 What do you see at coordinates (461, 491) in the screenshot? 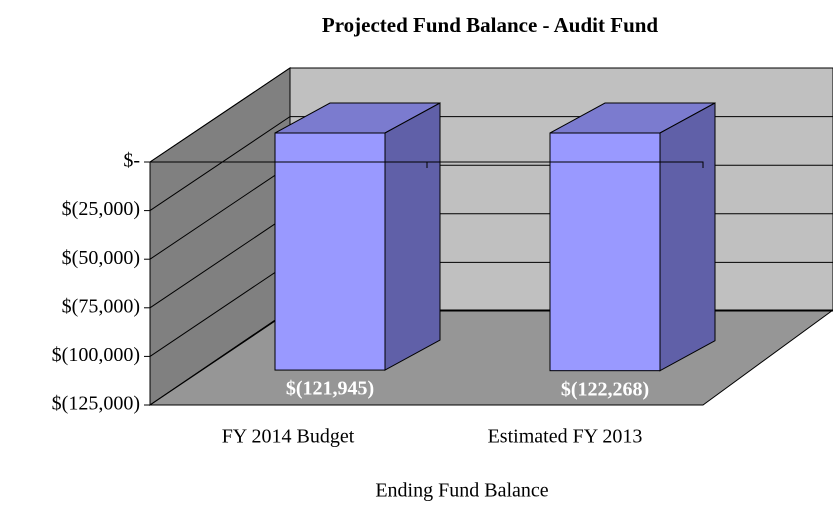
I see `x-axis-title: Ending Fund Balance` at bounding box center [461, 491].